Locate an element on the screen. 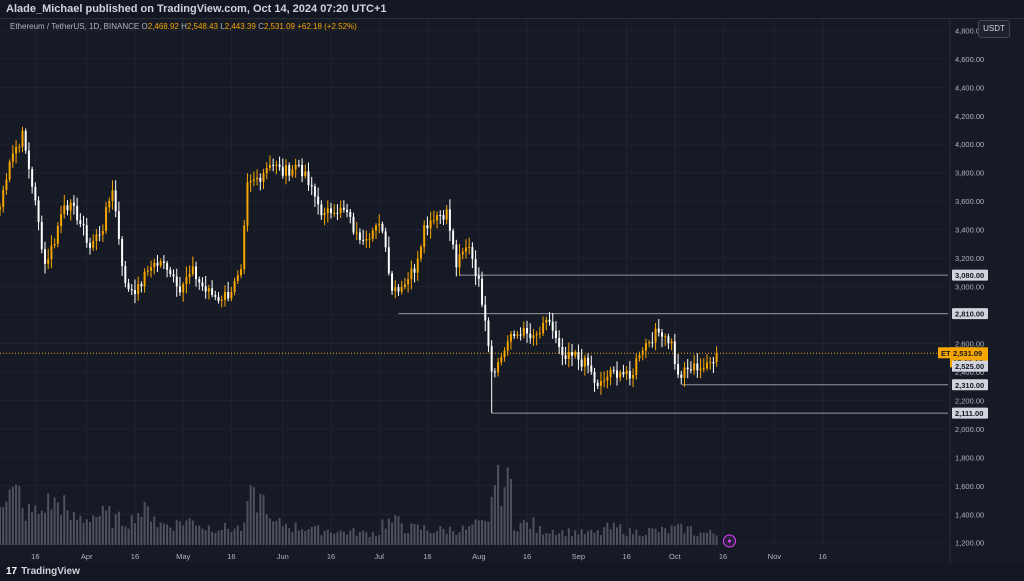 This screenshot has width=1024, height=581. y-tick-label: 3,400.00 is located at coordinates (969, 230).